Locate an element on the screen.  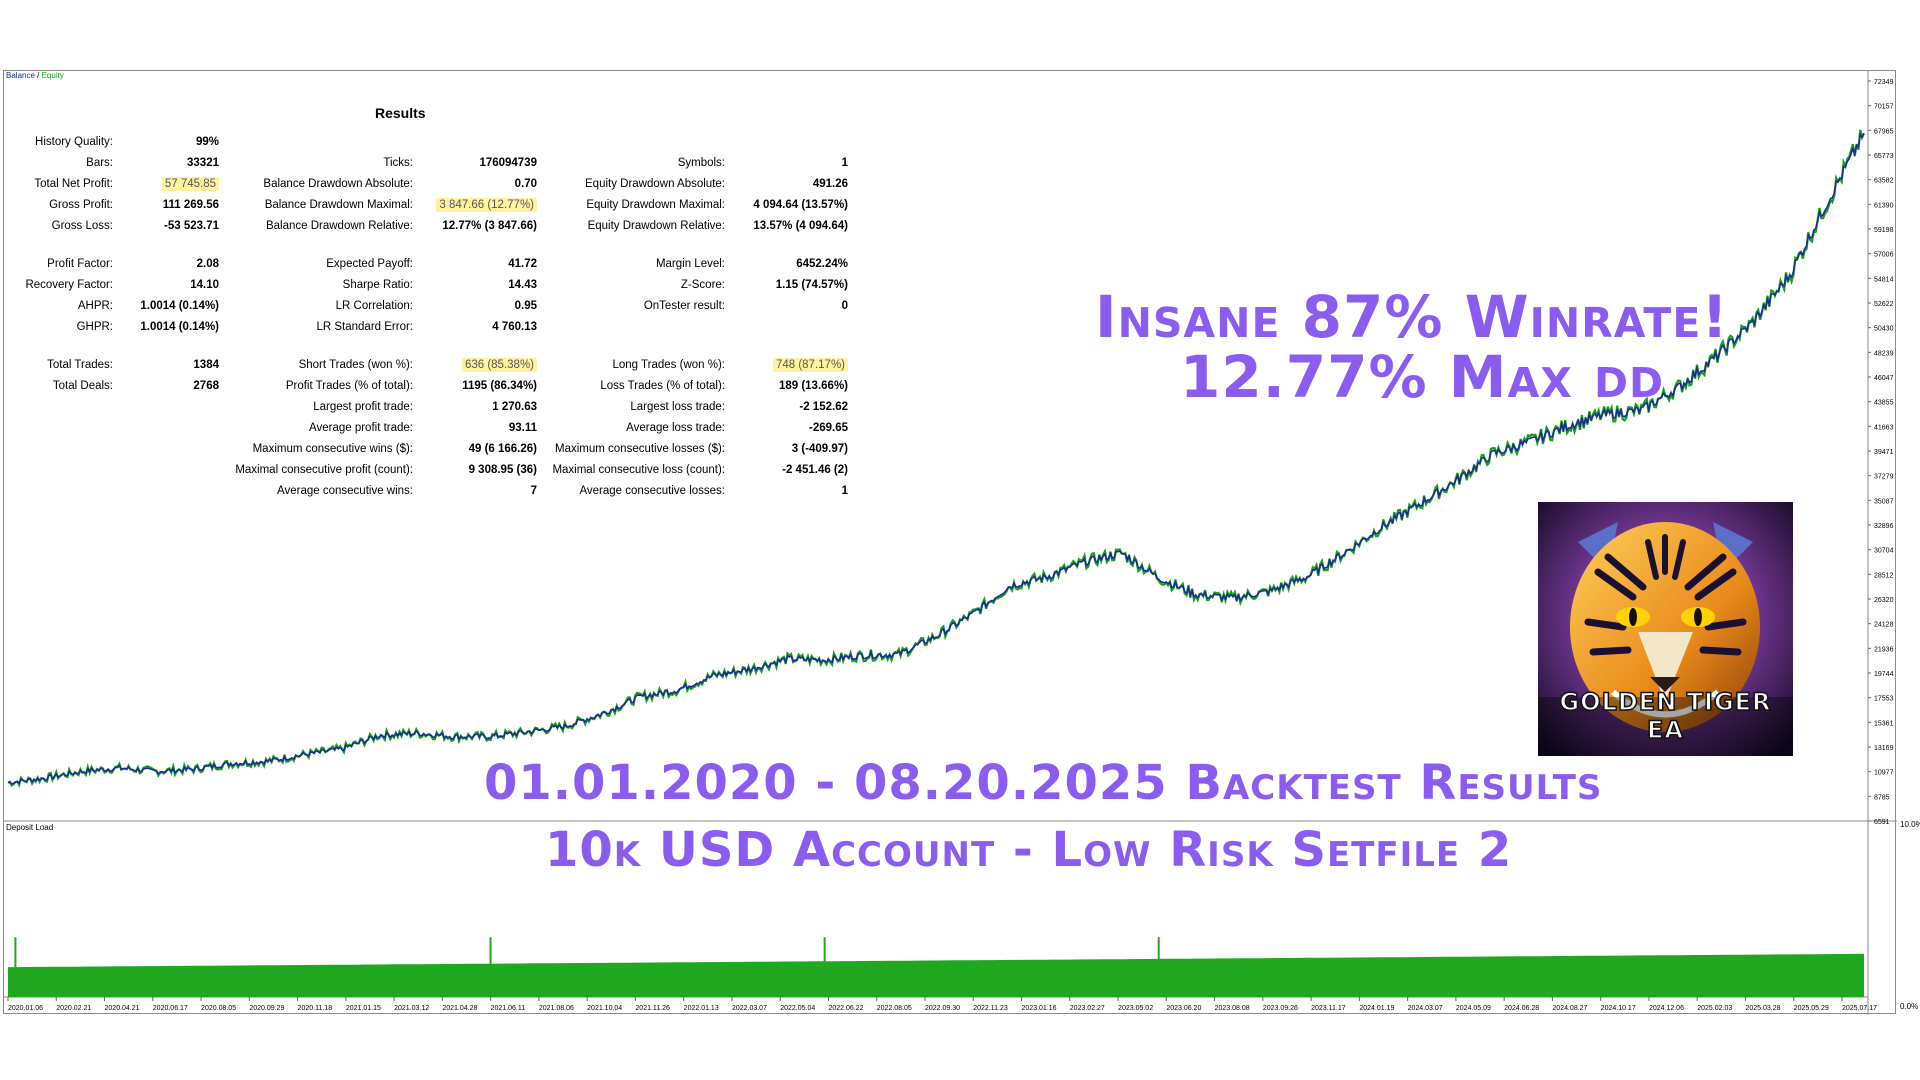
x-tick-label: 2022.01.13 is located at coordinates (701, 1008).